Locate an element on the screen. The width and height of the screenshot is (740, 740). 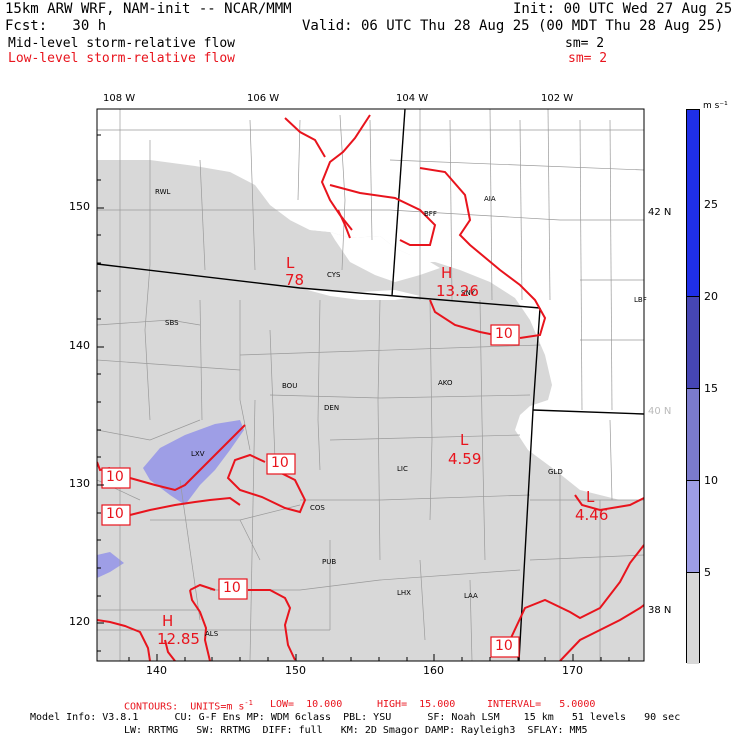
lon-label-102w: 102 W is located at coordinates (557, 98).